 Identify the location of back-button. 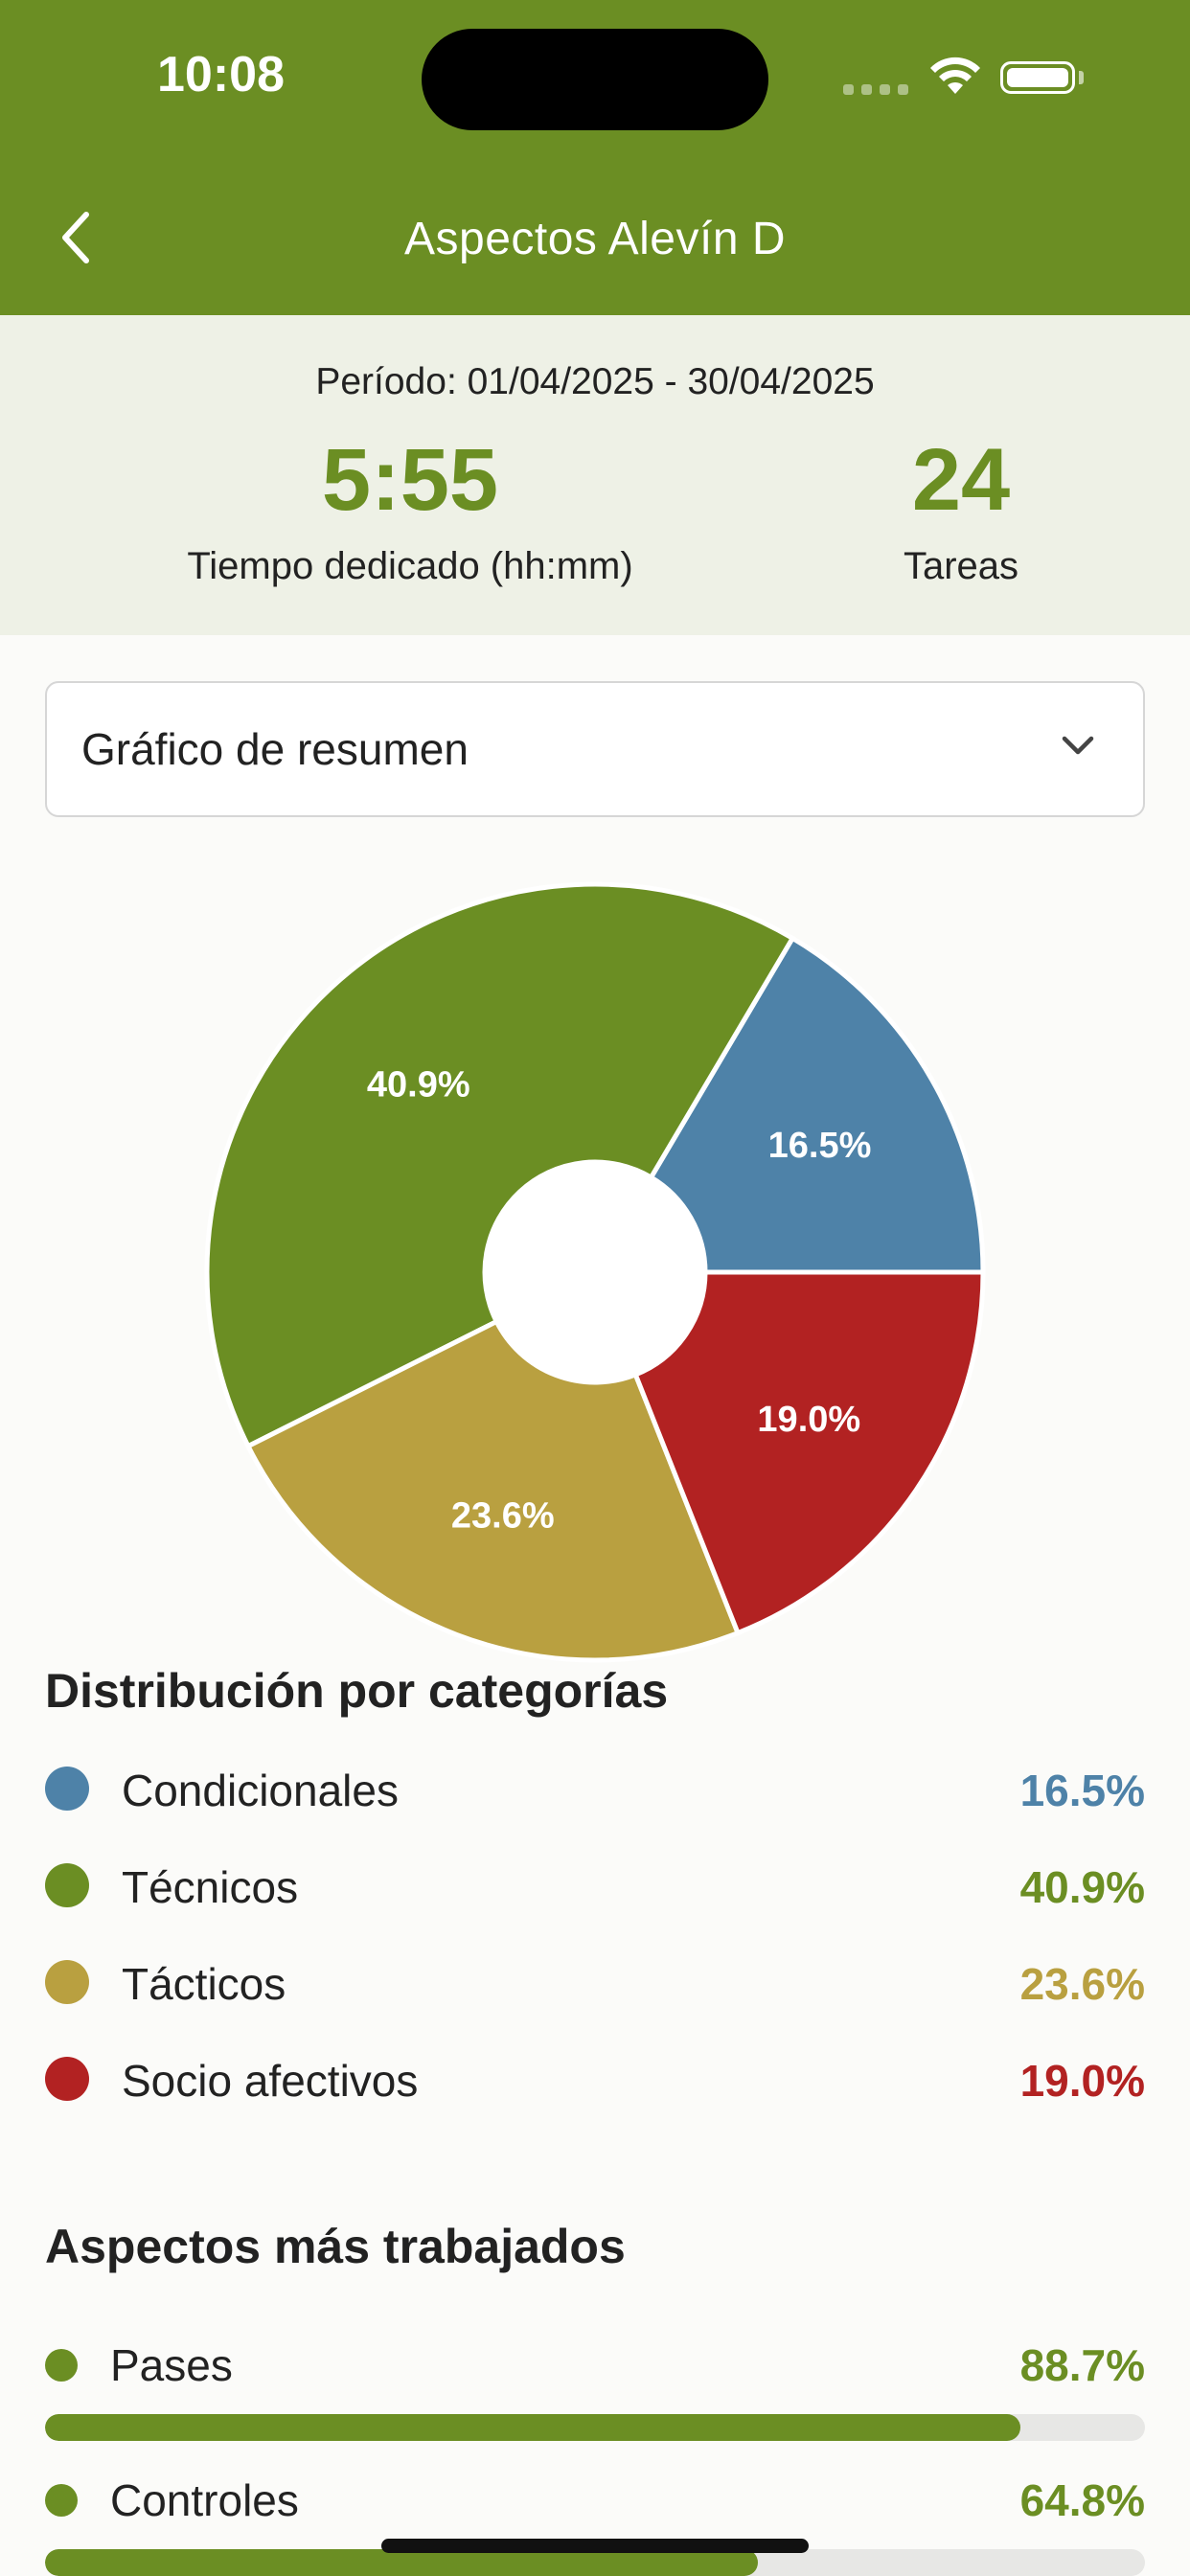
(76, 237).